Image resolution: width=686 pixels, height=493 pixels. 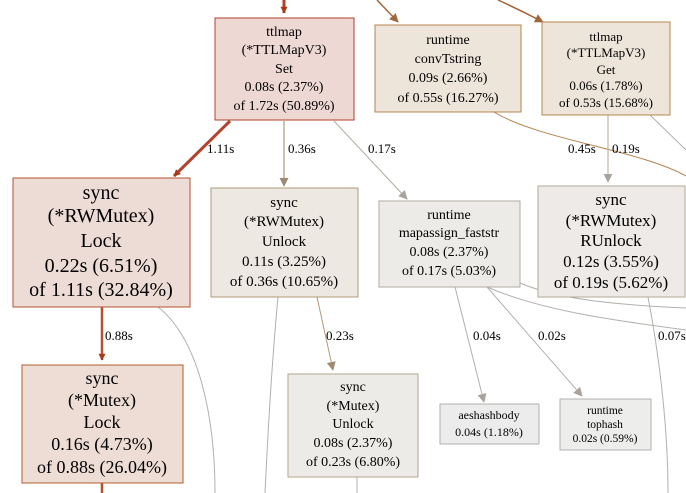 I want to click on node-runtime-tophash: runtime tophash 0.02s (0.59%), so click(x=605, y=424).